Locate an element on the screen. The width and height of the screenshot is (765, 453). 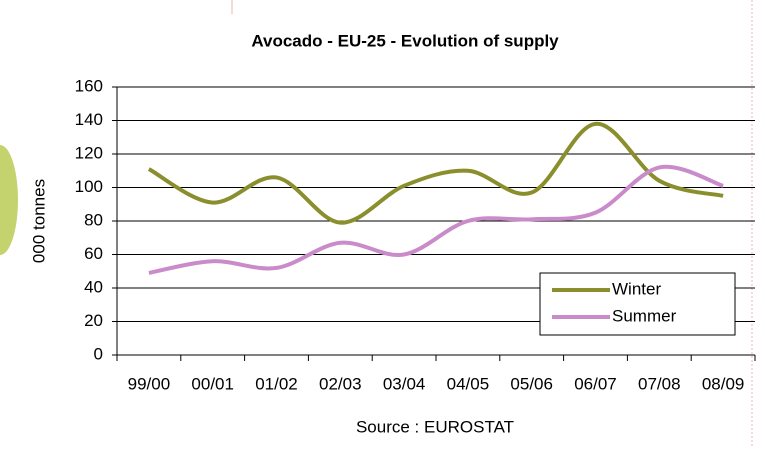
x-tick-label: 05/06 is located at coordinates (531, 383).